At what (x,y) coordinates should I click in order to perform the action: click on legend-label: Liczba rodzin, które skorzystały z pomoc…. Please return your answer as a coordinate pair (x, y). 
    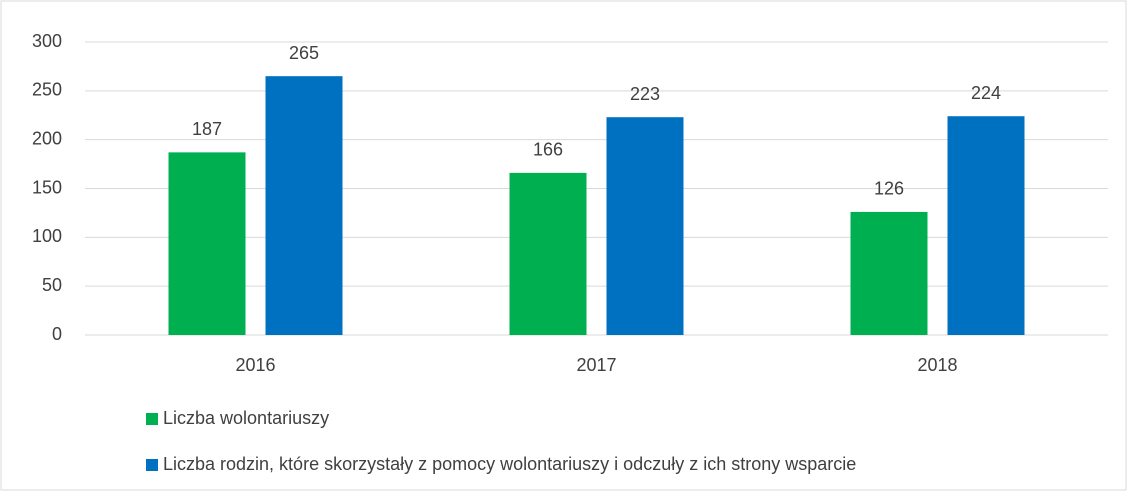
    Looking at the image, I should click on (509, 464).